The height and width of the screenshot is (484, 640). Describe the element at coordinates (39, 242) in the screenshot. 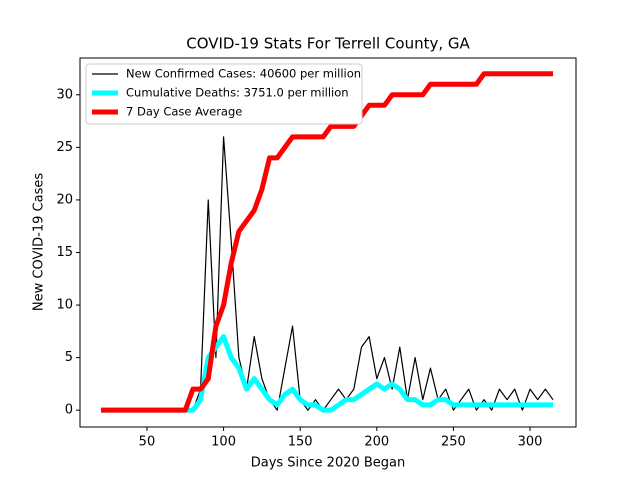

I see `y-axis-label: New COVID-19 Cases` at that location.